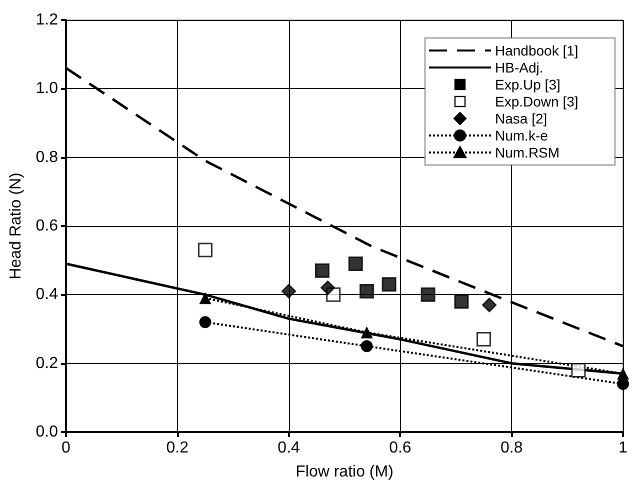 The image size is (633, 488). Describe the element at coordinates (16, 226) in the screenshot. I see `y-axis-title: Head Ratio (N)` at that location.